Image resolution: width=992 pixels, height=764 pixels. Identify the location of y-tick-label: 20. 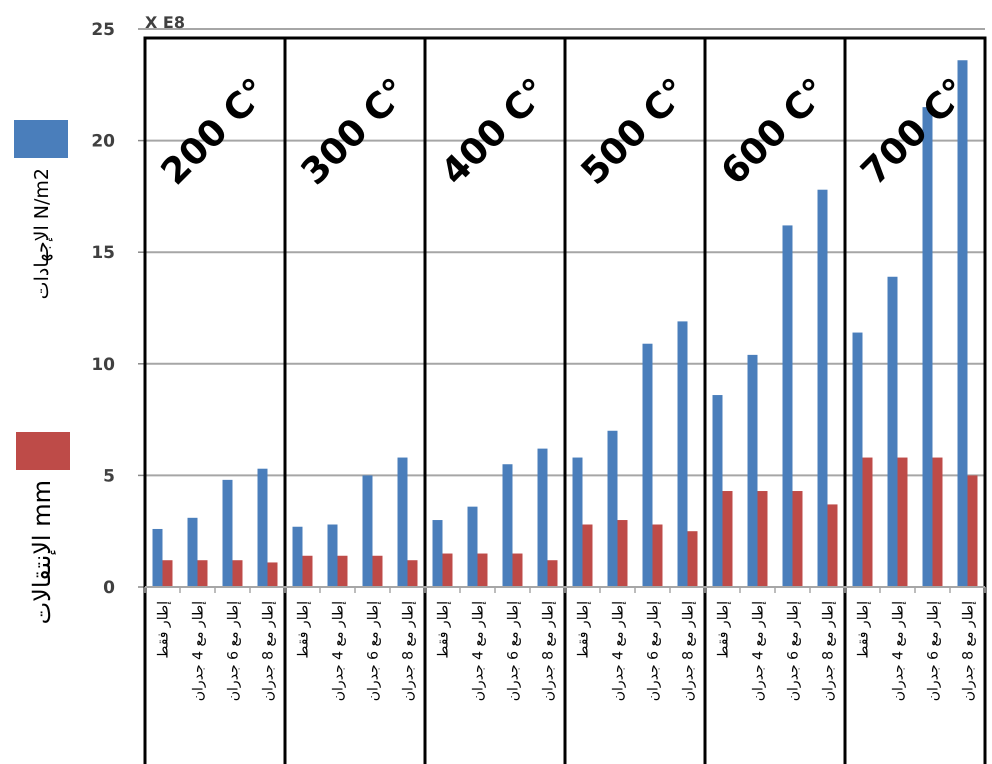
(103, 142).